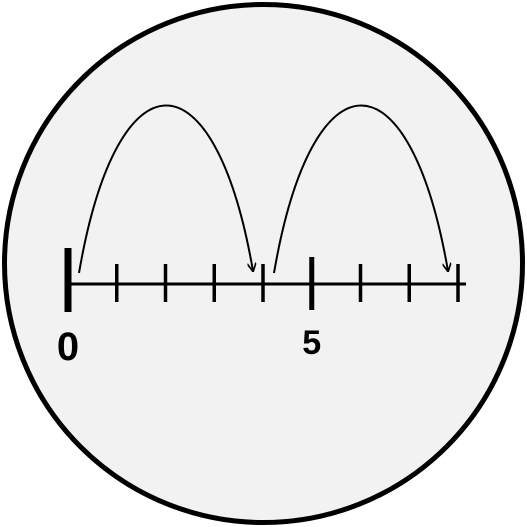  Describe the element at coordinates (68, 347) in the screenshot. I see `tick-label-0: 0` at that location.